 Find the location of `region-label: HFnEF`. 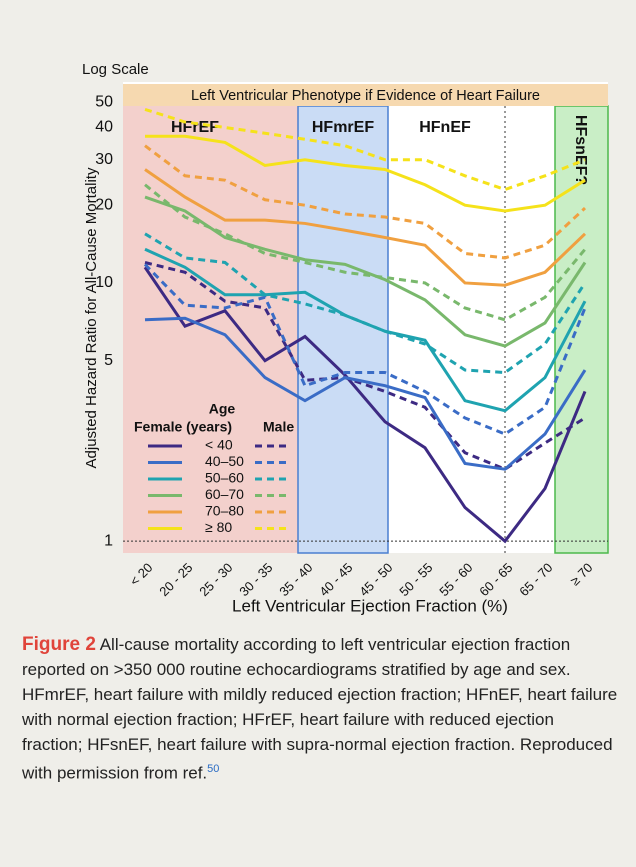

region-label: HFnEF is located at coordinates (445, 127).